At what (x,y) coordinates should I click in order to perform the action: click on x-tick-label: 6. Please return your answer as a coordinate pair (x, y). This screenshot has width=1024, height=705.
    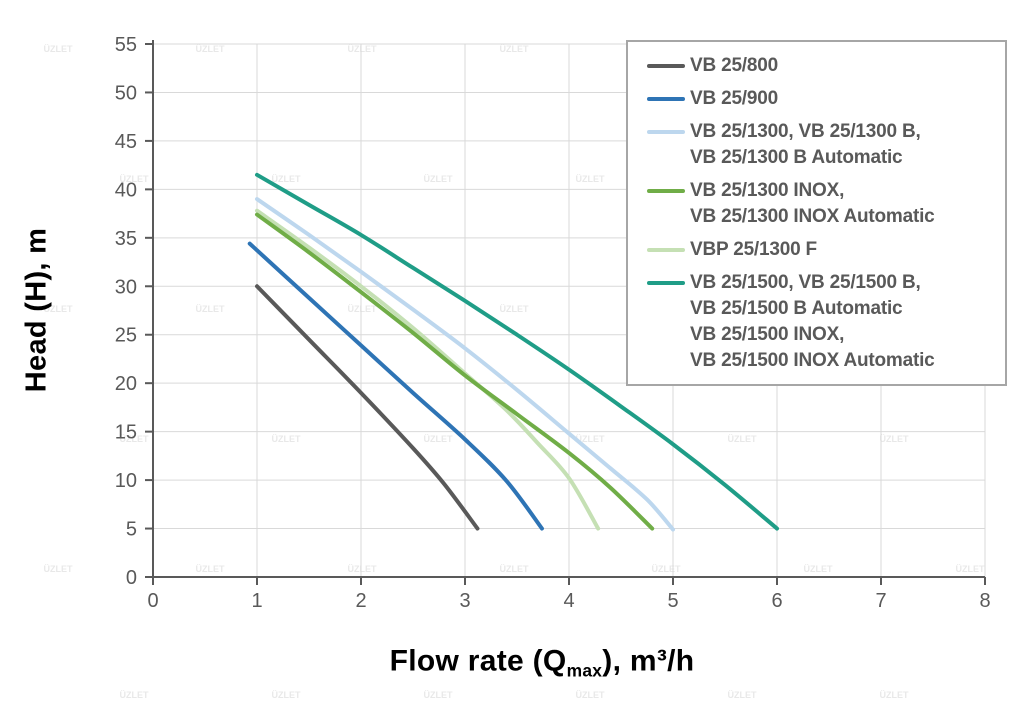
    Looking at the image, I should click on (776, 601).